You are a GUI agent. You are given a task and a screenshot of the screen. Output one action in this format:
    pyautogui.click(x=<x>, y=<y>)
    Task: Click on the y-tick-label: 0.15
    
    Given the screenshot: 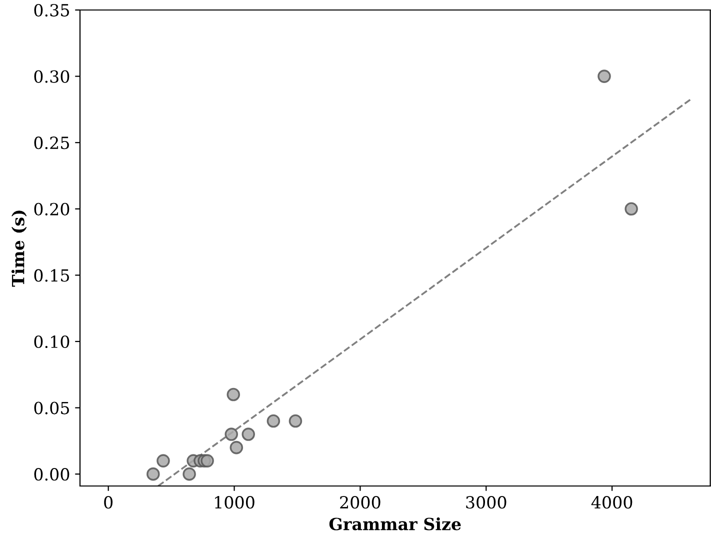 What is the action you would take?
    pyautogui.click(x=51, y=275)
    